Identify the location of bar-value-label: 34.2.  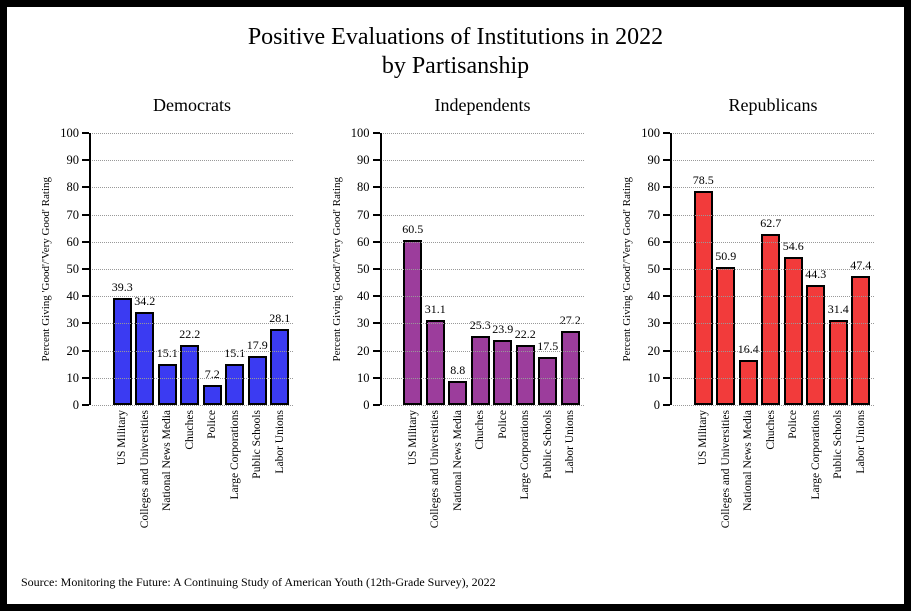
(145, 300).